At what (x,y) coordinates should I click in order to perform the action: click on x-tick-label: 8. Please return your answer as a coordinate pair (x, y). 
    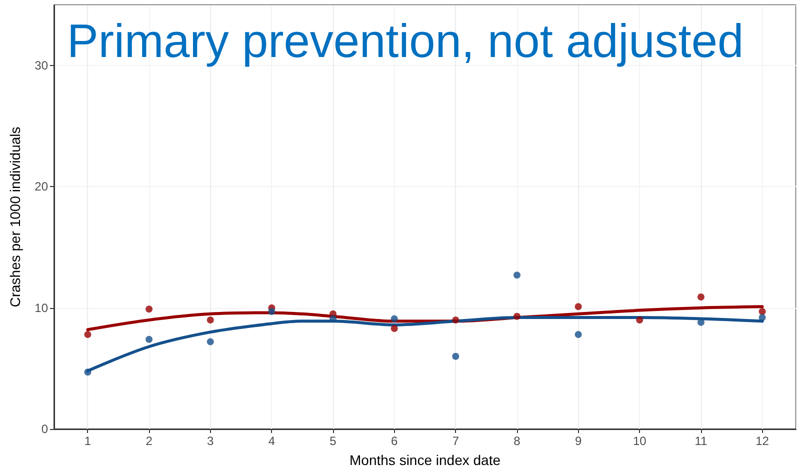
    Looking at the image, I should click on (517, 441).